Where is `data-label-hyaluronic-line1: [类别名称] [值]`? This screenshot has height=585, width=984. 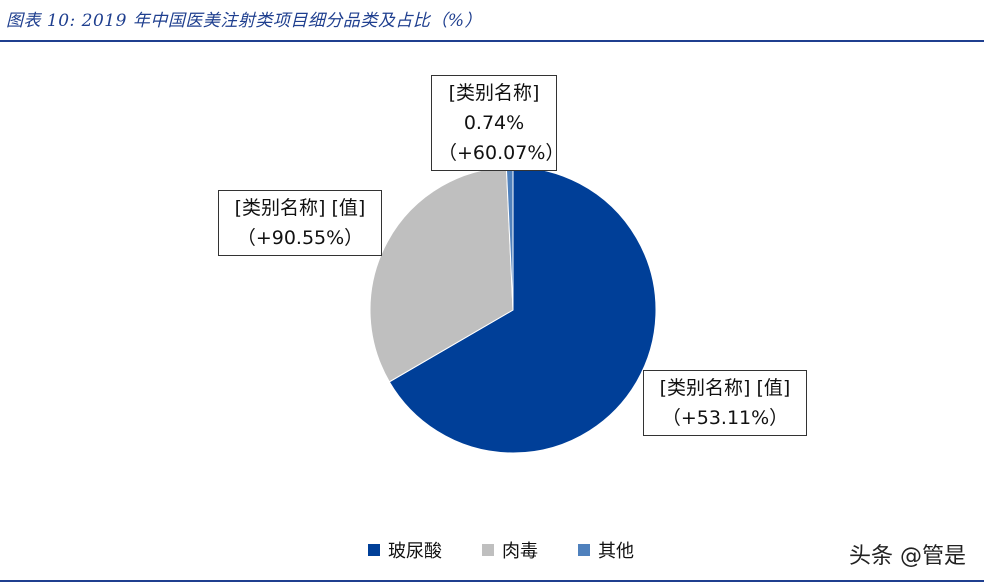 data-label-hyaluronic-line1: [类别名称] [值] is located at coordinates (725, 388).